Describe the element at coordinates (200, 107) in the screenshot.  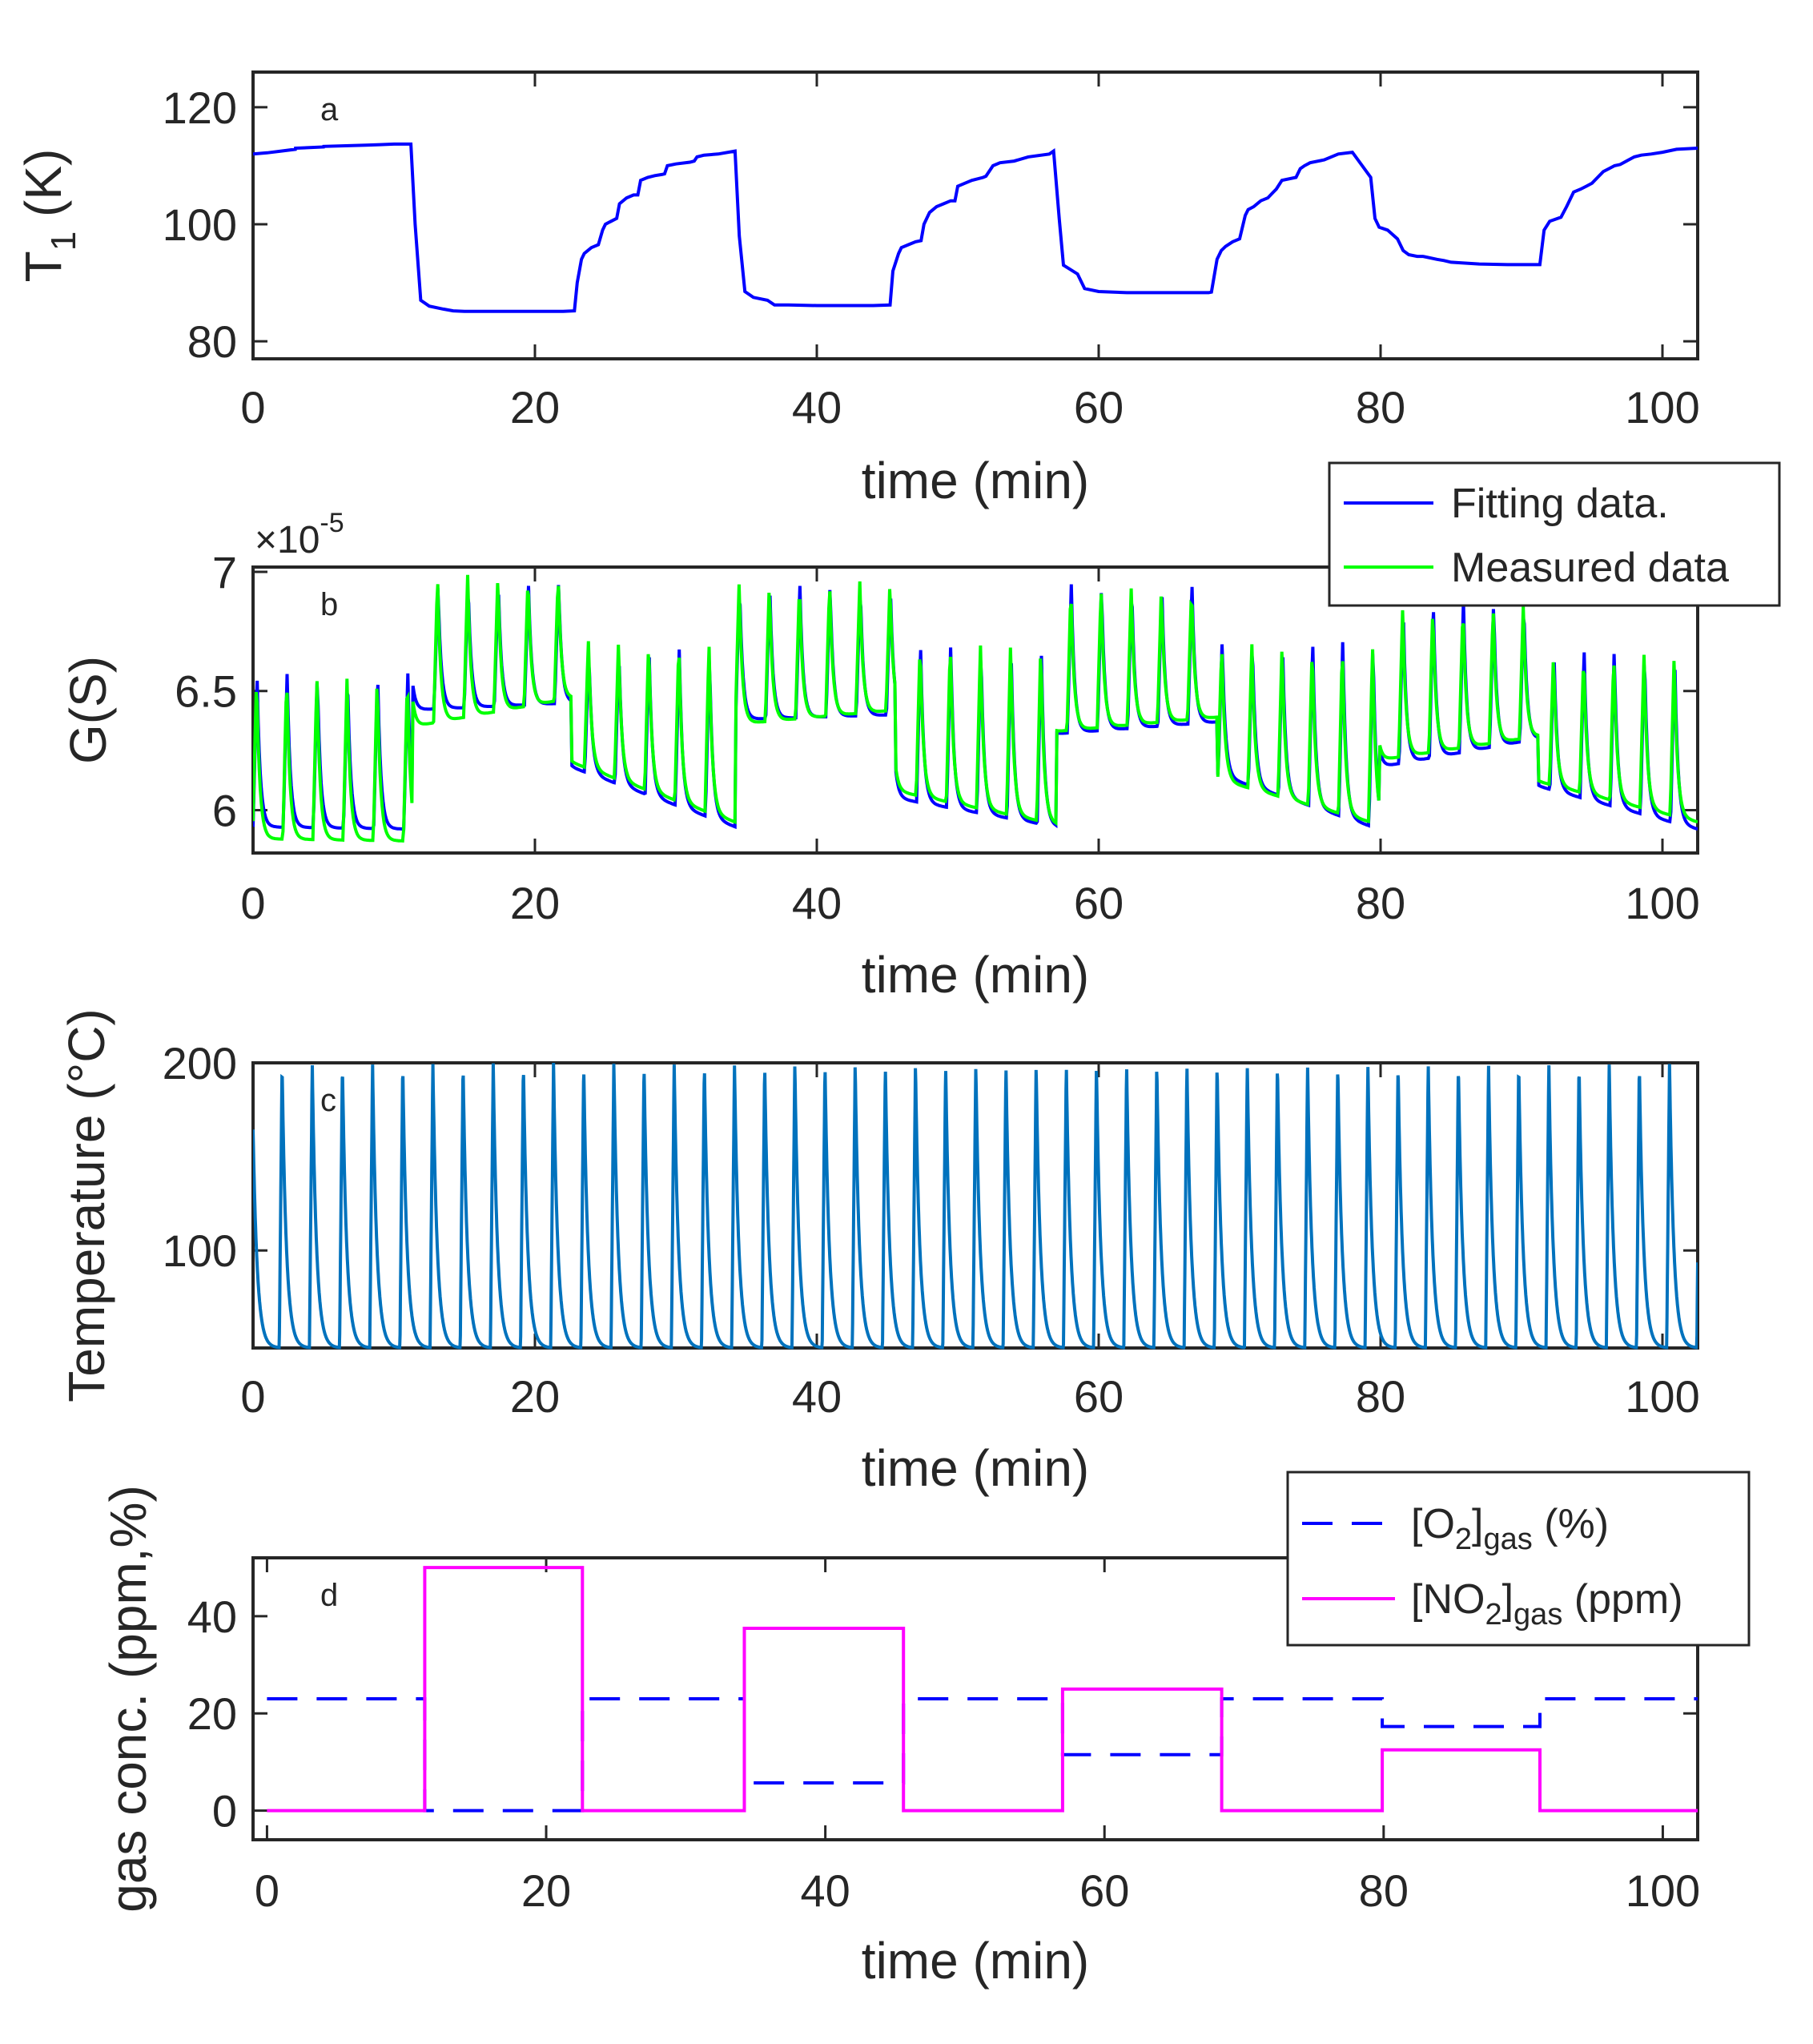
I see `y-tick-label: 120` at that location.